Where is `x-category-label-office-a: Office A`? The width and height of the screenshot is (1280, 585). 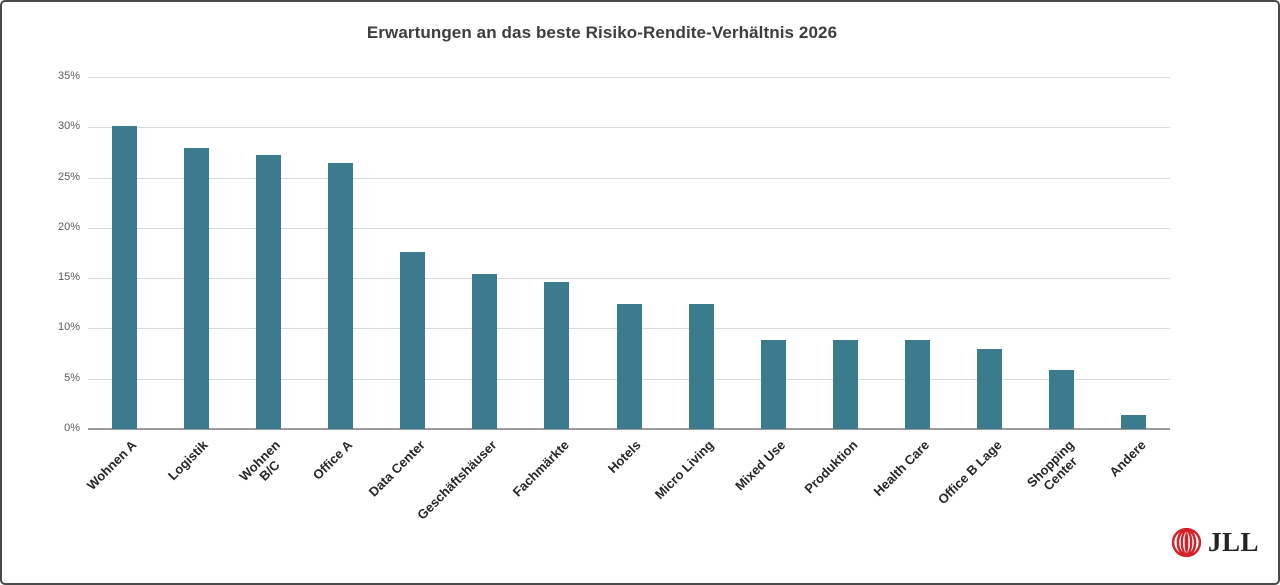 x-category-label-office-a: Office A is located at coordinates (332, 460).